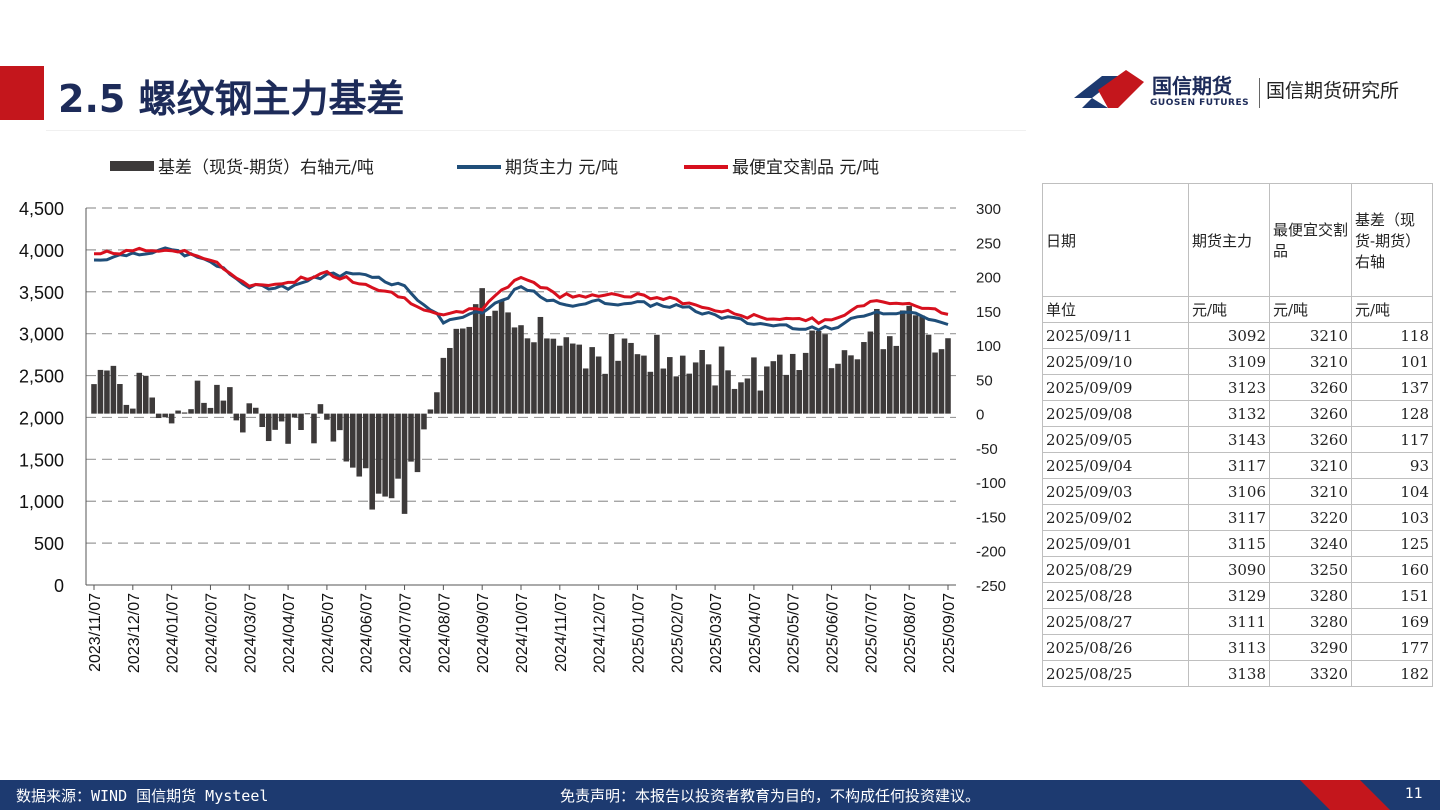 This screenshot has width=1440, height=810. I want to click on table-cell-basis: 117, so click(1392, 439).